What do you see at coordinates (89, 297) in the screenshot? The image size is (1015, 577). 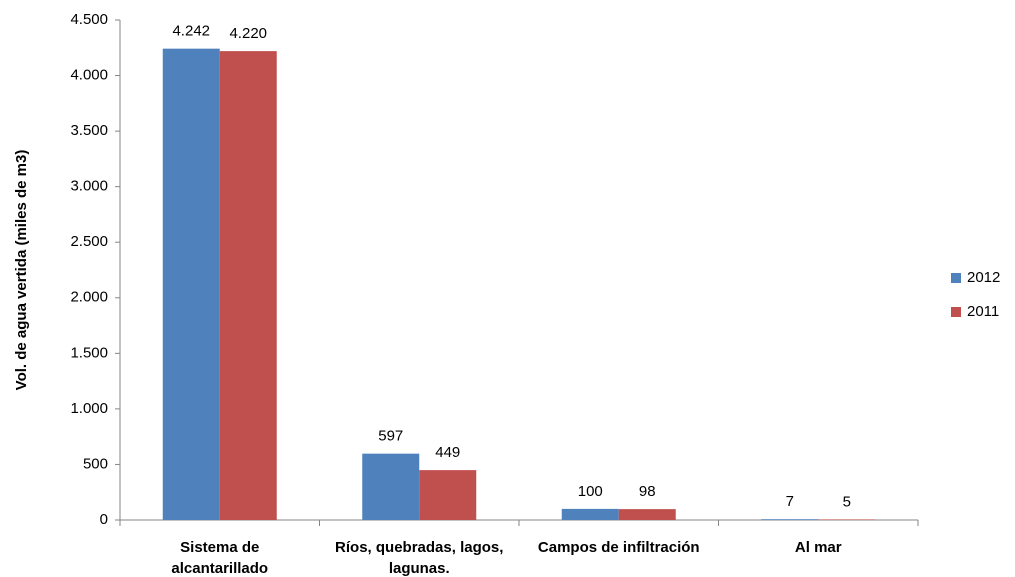 I see `y-tick-label: 2.000` at bounding box center [89, 297].